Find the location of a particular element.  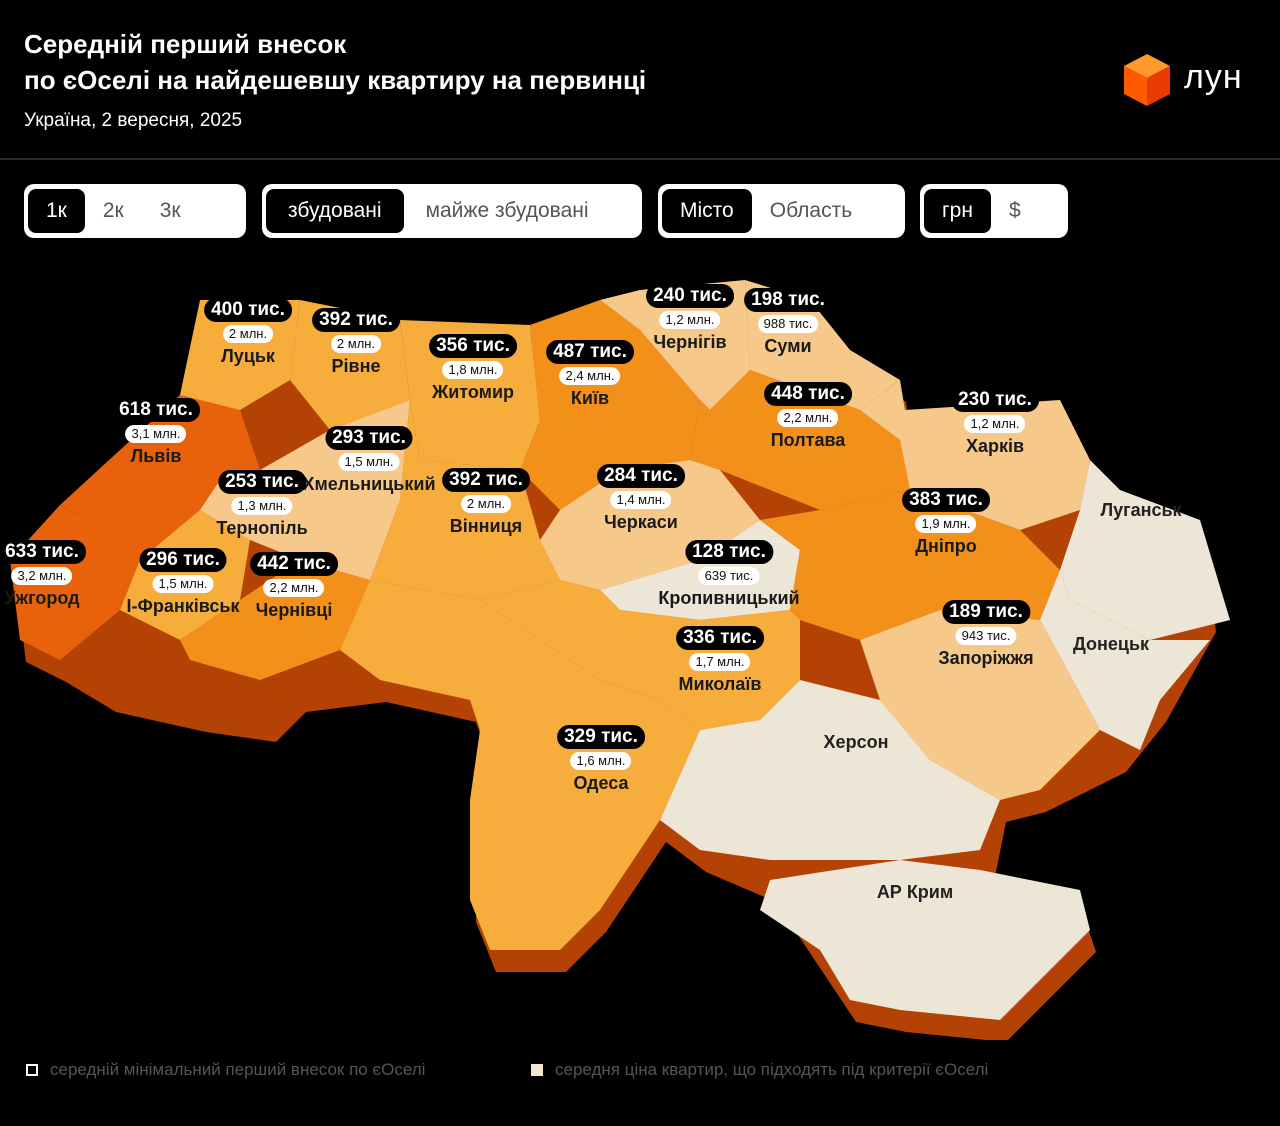

currency-option-uah: грн is located at coordinates (957, 211).